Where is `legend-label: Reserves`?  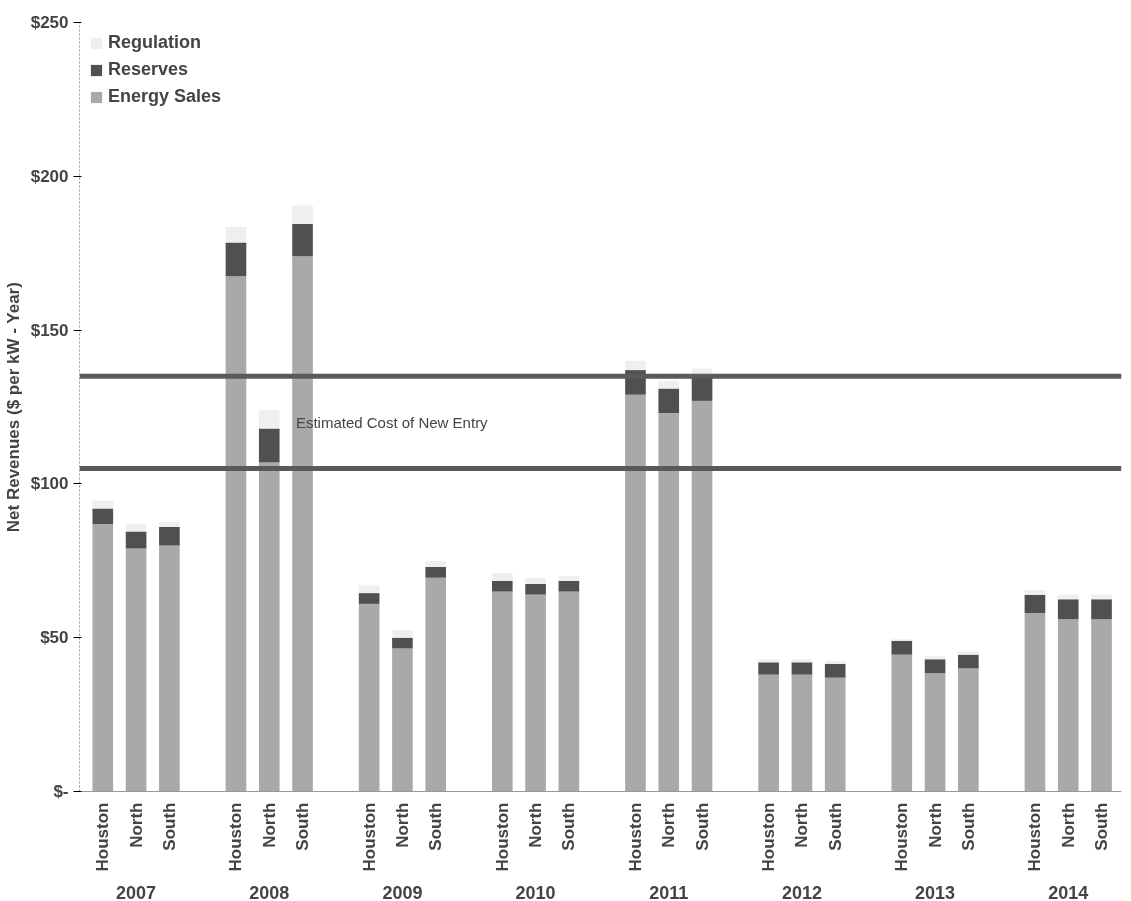
legend-label: Reserves is located at coordinates (148, 69).